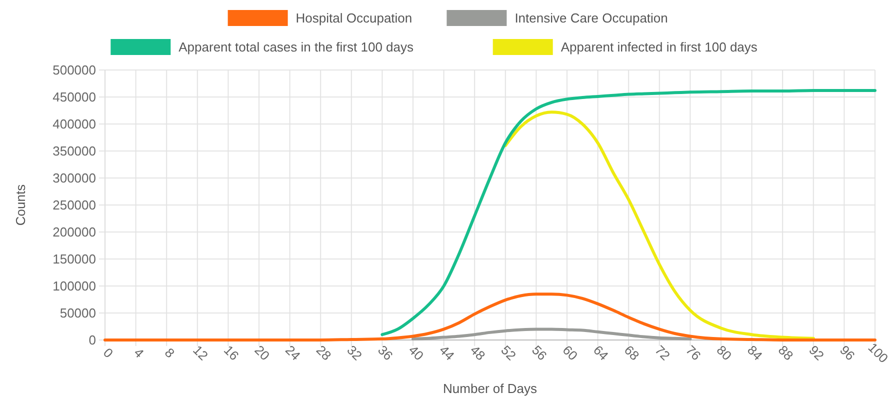 The height and width of the screenshot is (403, 890). What do you see at coordinates (74, 259) in the screenshot?
I see `y-tick-label: 150000` at bounding box center [74, 259].